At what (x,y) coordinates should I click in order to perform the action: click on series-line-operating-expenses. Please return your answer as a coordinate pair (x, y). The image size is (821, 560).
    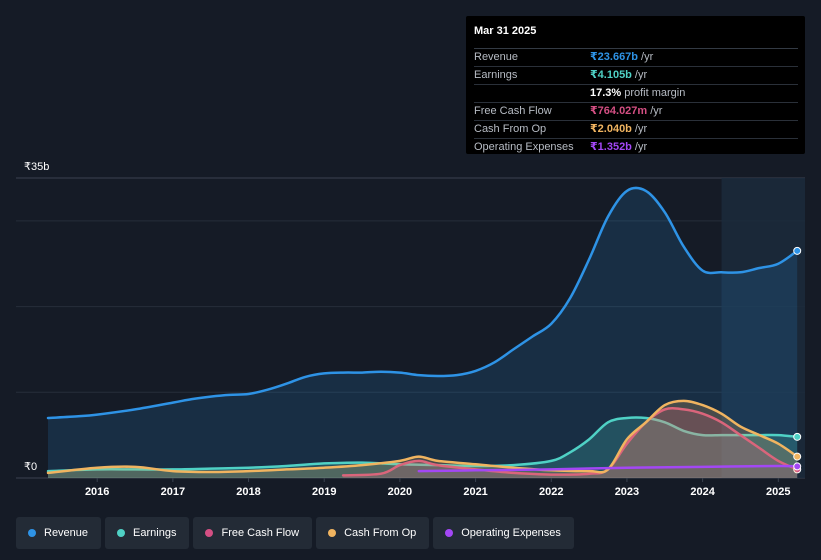
    Looking at the image, I should click on (608, 468).